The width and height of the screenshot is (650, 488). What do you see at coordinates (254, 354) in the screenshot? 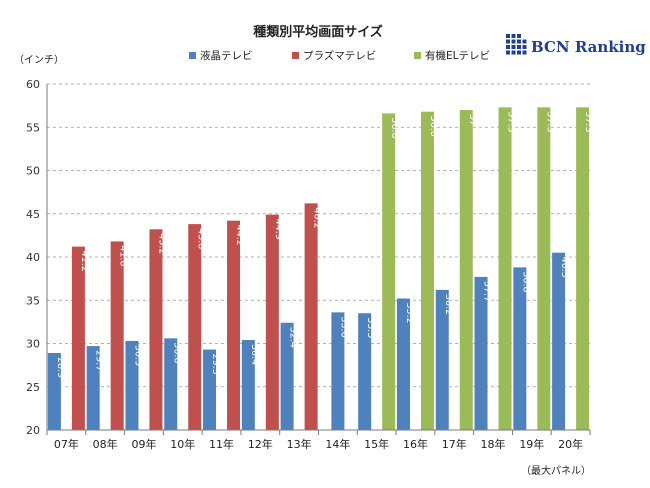
I see `data-label-lcd: 30.4` at bounding box center [254, 354].